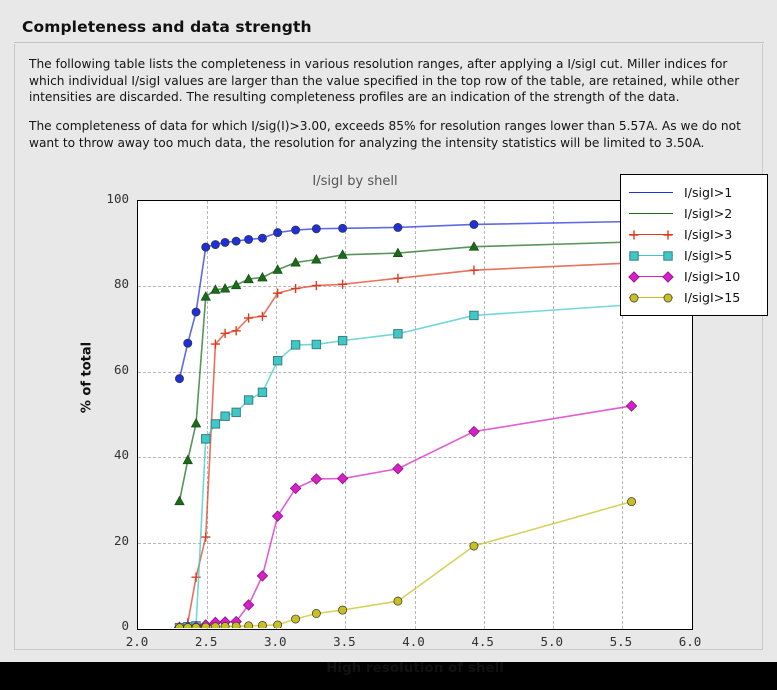 This screenshot has height=690, width=777. Describe the element at coordinates (413, 641) in the screenshot. I see `x-tick-label: 4.0` at that location.